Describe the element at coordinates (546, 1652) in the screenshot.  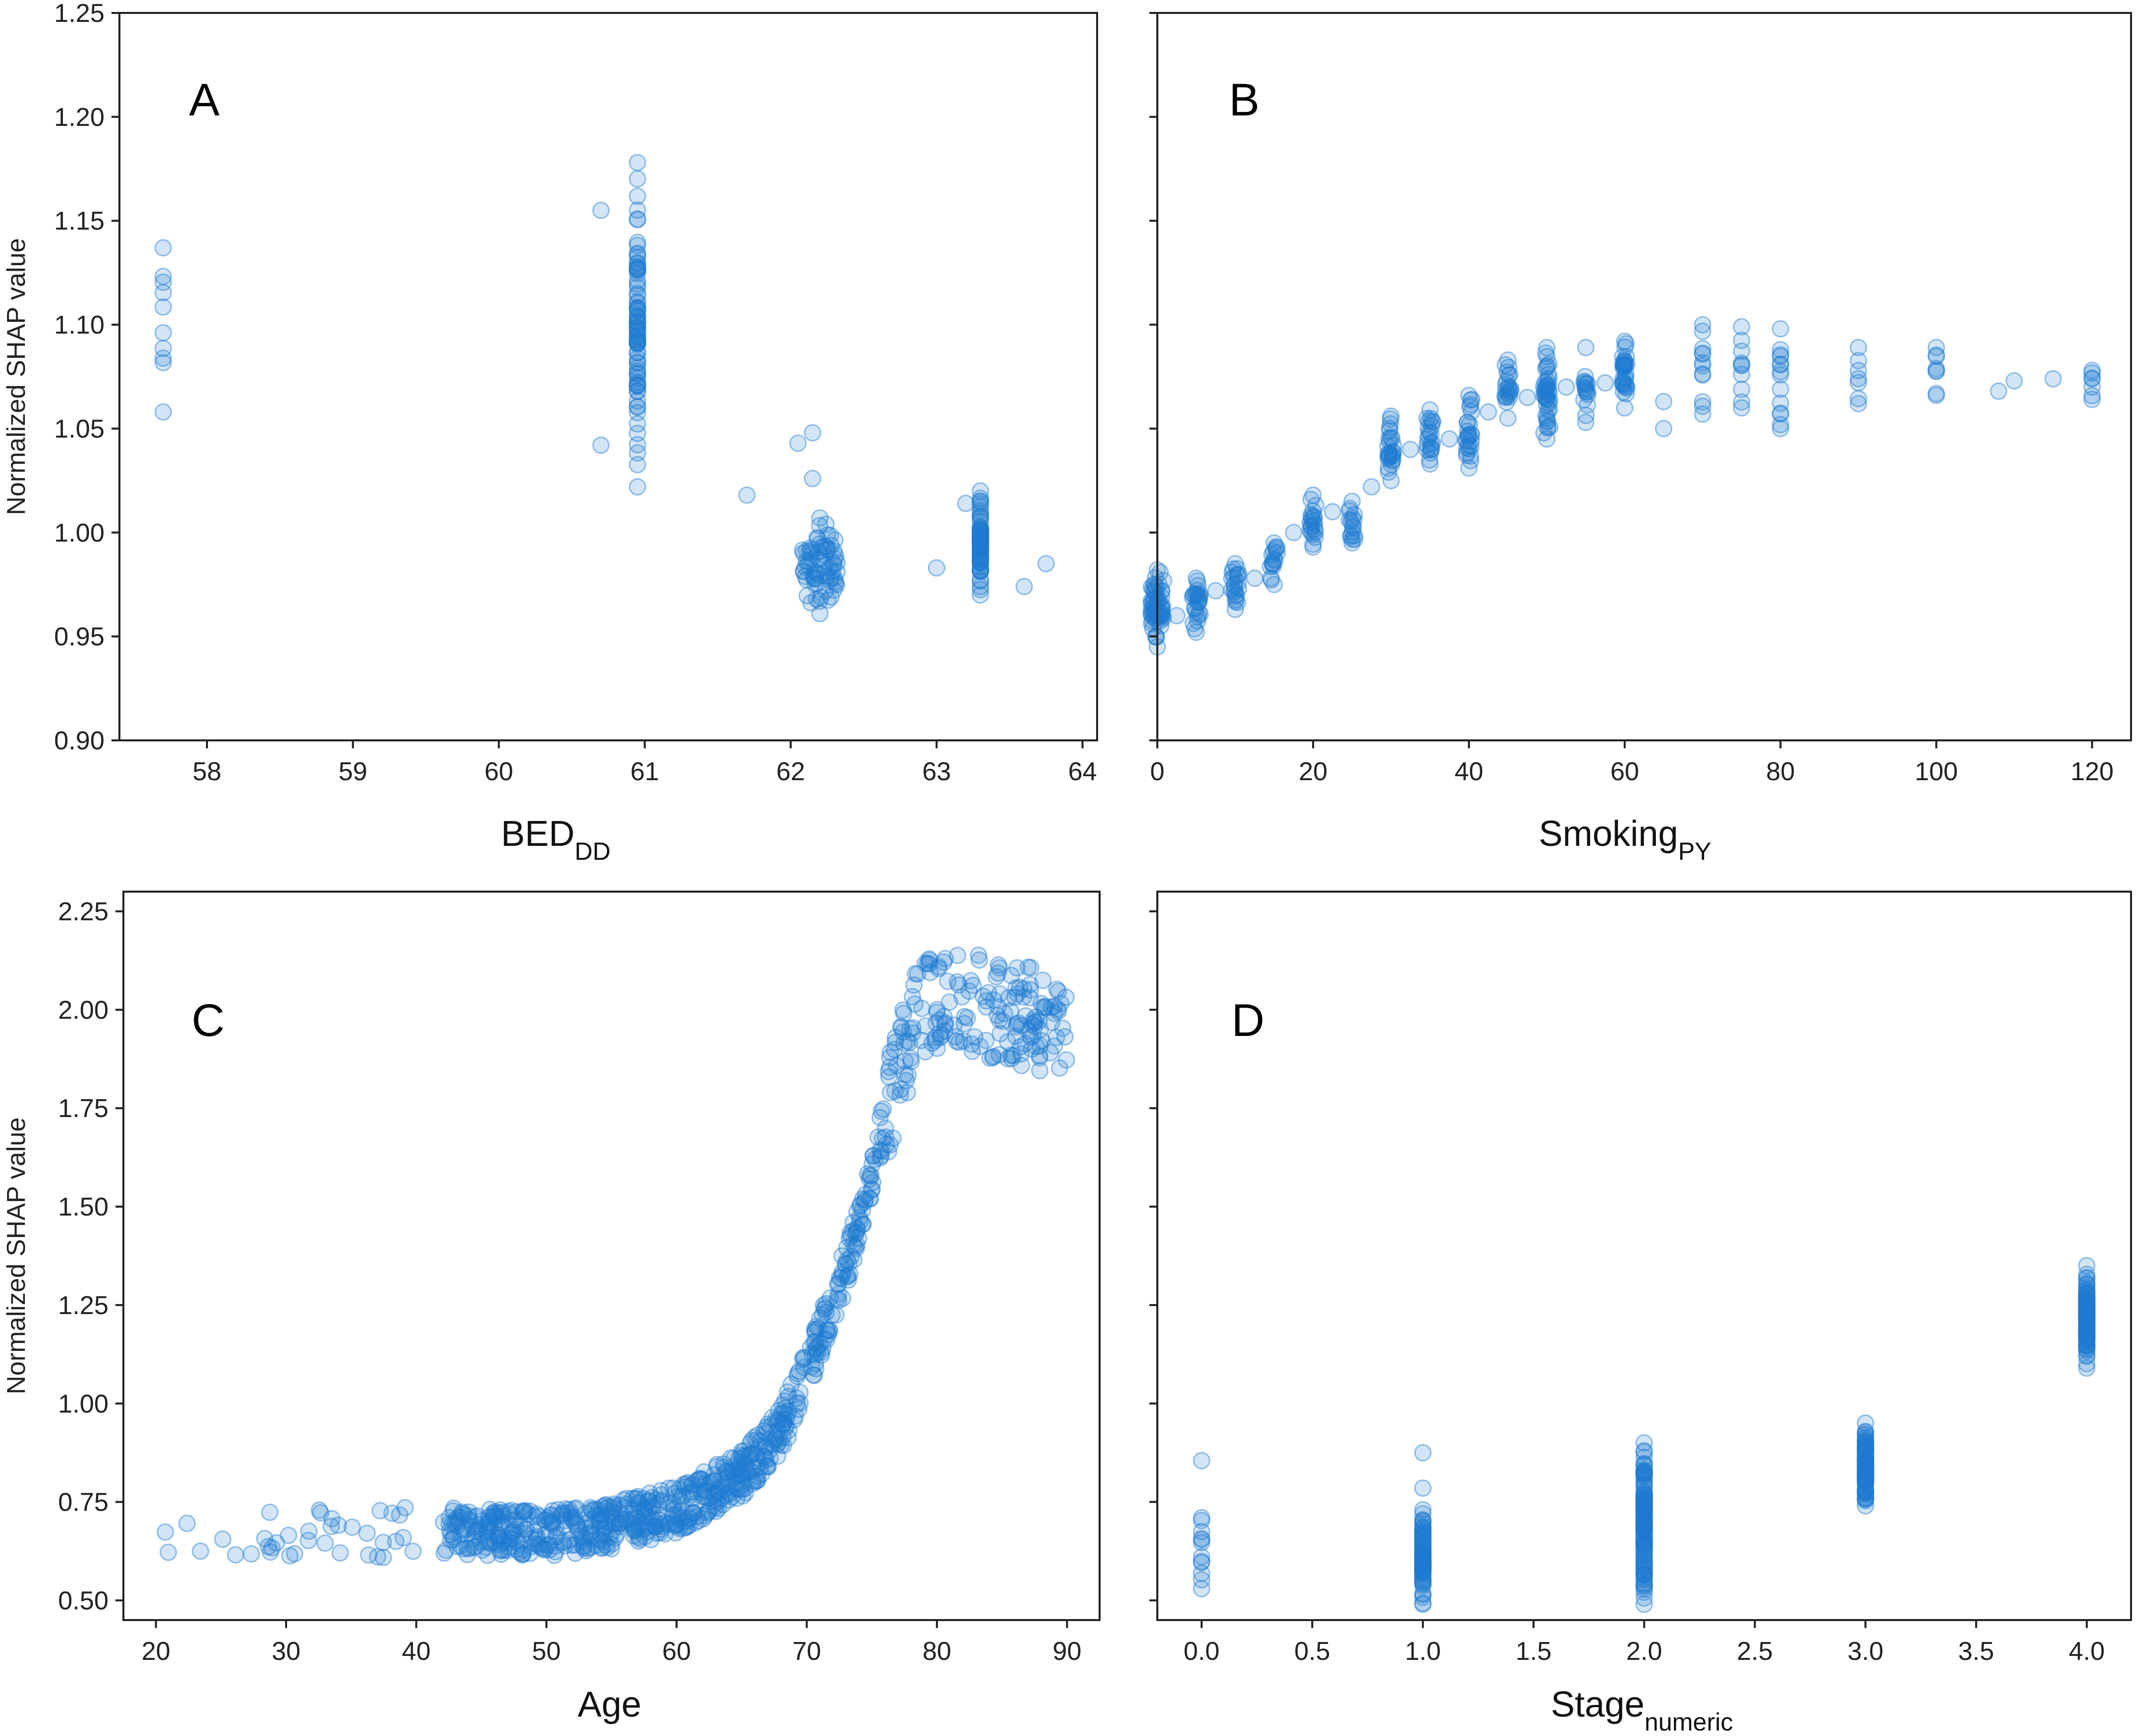
I see `x-tick-label: 50` at that location.